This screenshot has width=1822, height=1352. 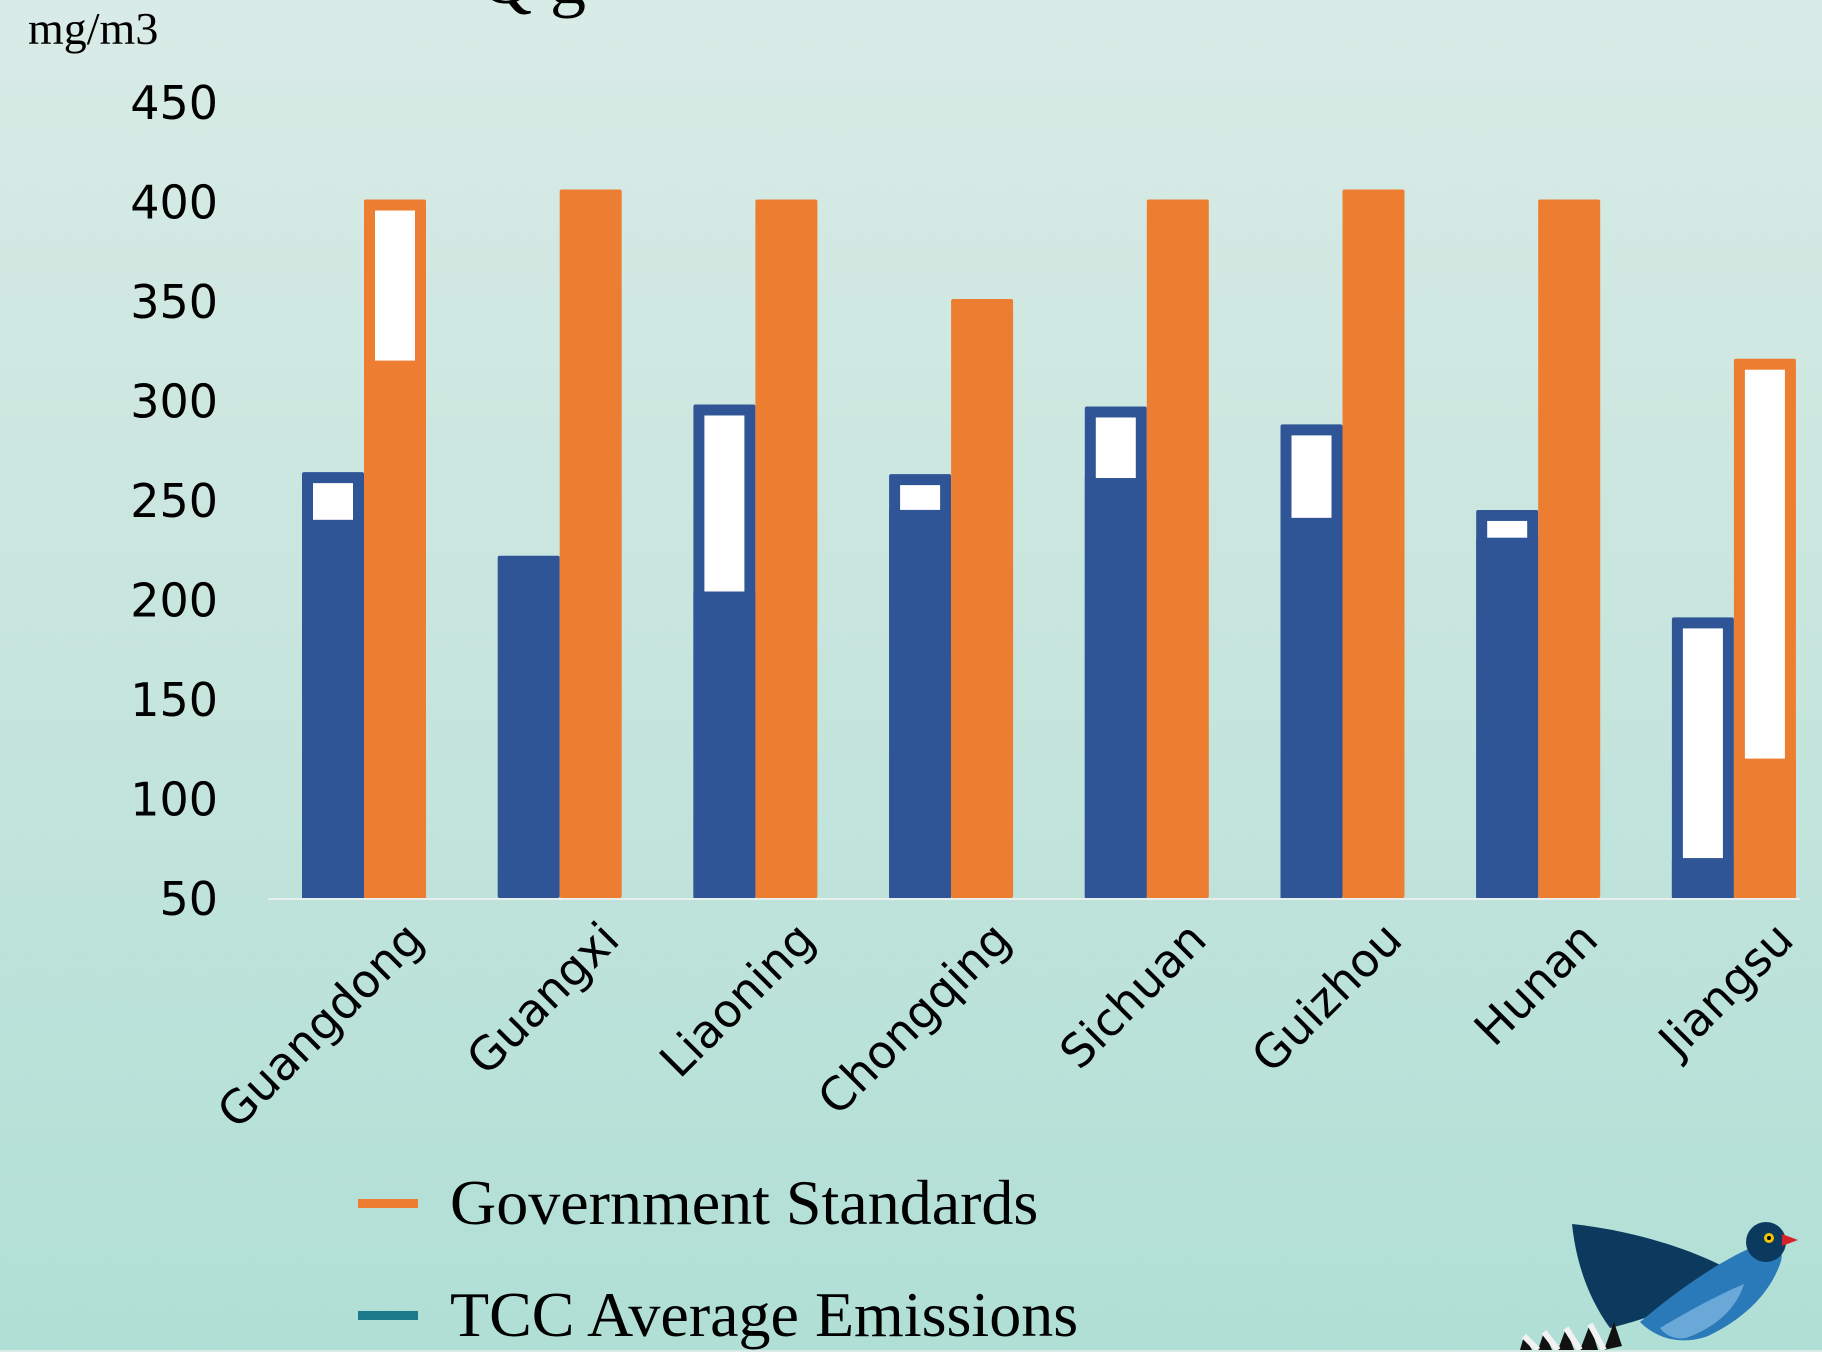 I want to click on y-tick-label: 450, so click(x=174, y=103).